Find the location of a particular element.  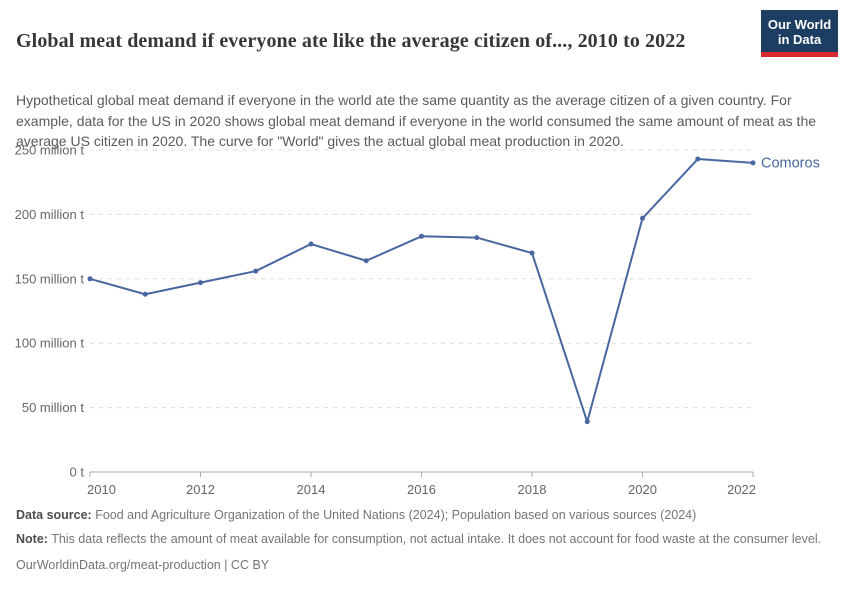

x-tick-label: 2012 is located at coordinates (200, 489).